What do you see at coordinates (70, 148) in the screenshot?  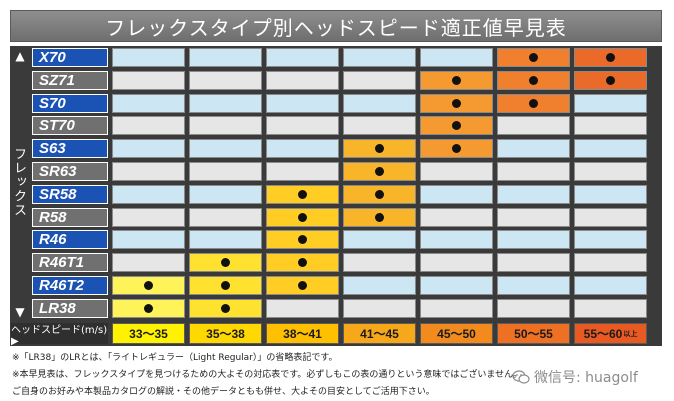 I see `flex-label-s63: S63` at bounding box center [70, 148].